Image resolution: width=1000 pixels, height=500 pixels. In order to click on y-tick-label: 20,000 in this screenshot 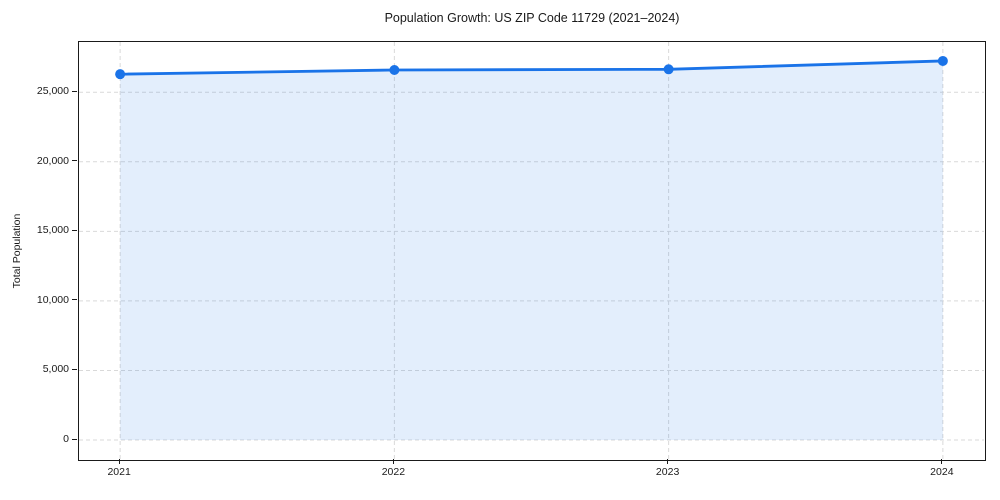, I will do `click(52, 160)`.